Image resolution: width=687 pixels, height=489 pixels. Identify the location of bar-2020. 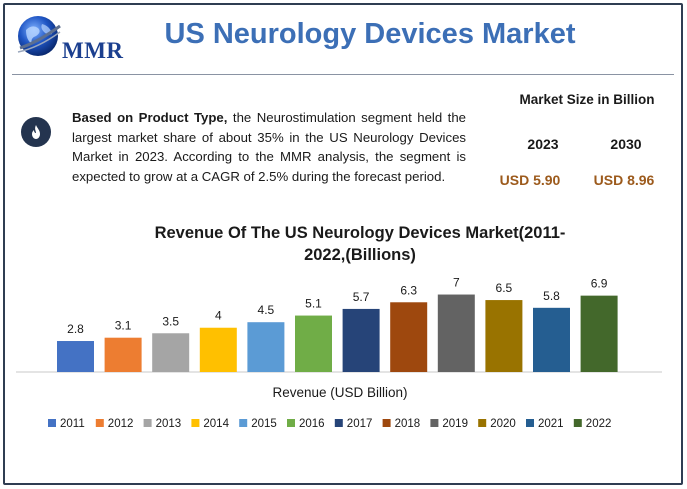
(504, 336).